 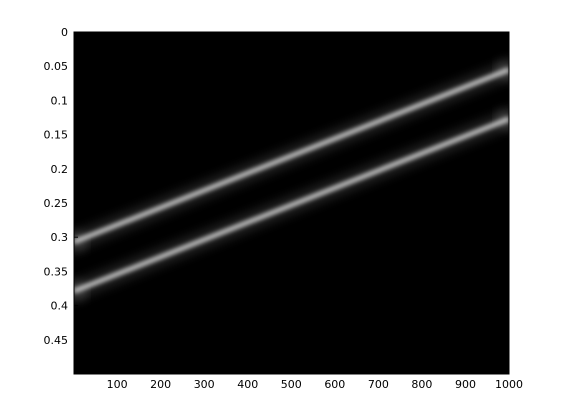 What do you see at coordinates (204, 384) in the screenshot?
I see `x-tick-label: 300` at bounding box center [204, 384].